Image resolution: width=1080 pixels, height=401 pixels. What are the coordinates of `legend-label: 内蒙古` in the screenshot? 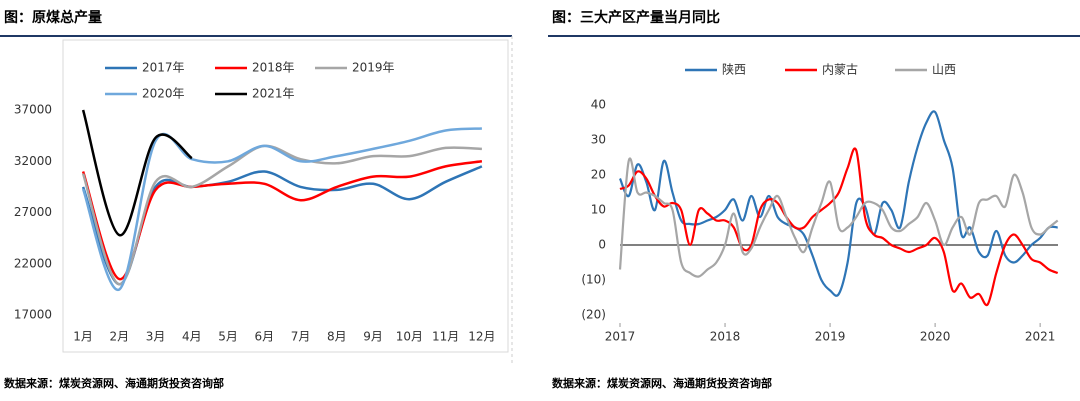 It's located at (840, 69).